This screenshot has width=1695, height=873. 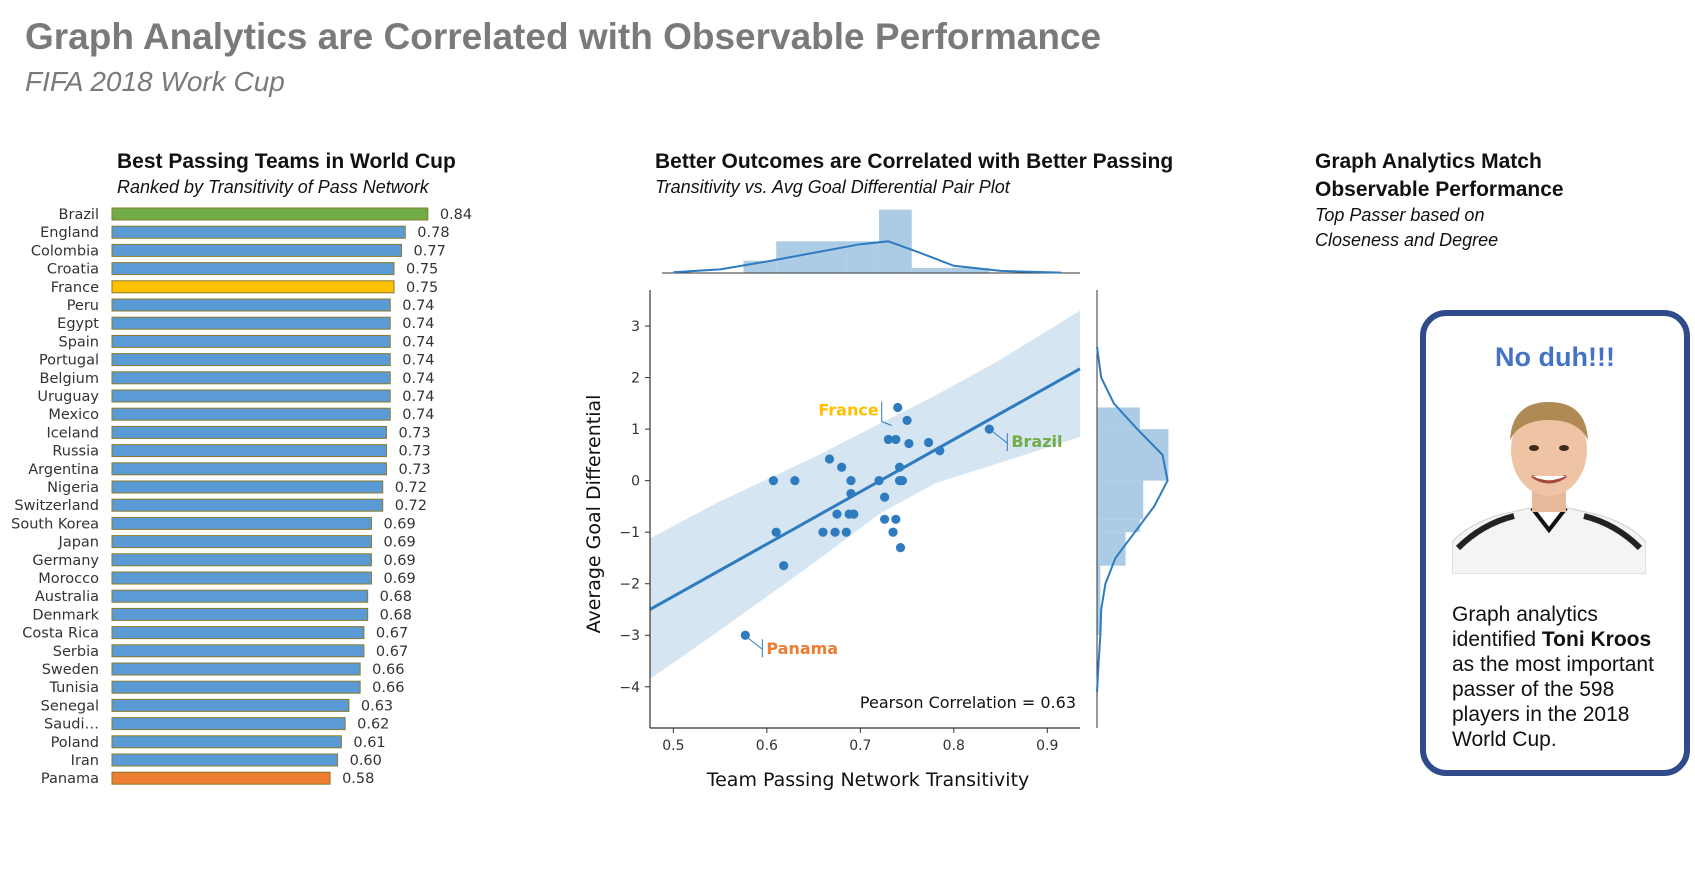 I want to click on bar-category-label: Nigeria, so click(x=73, y=488).